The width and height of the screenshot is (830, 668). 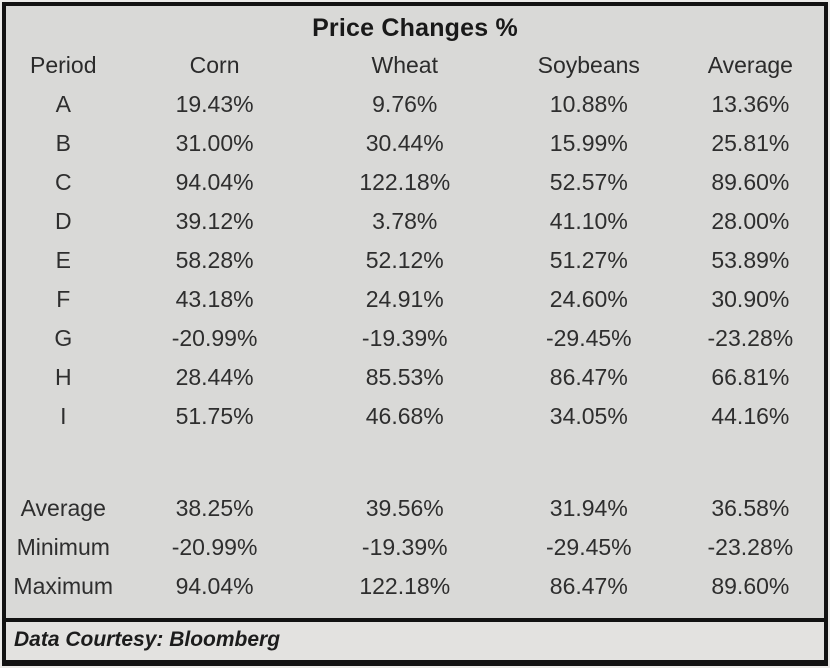 I want to click on period-cell: B, so click(x=63, y=143).